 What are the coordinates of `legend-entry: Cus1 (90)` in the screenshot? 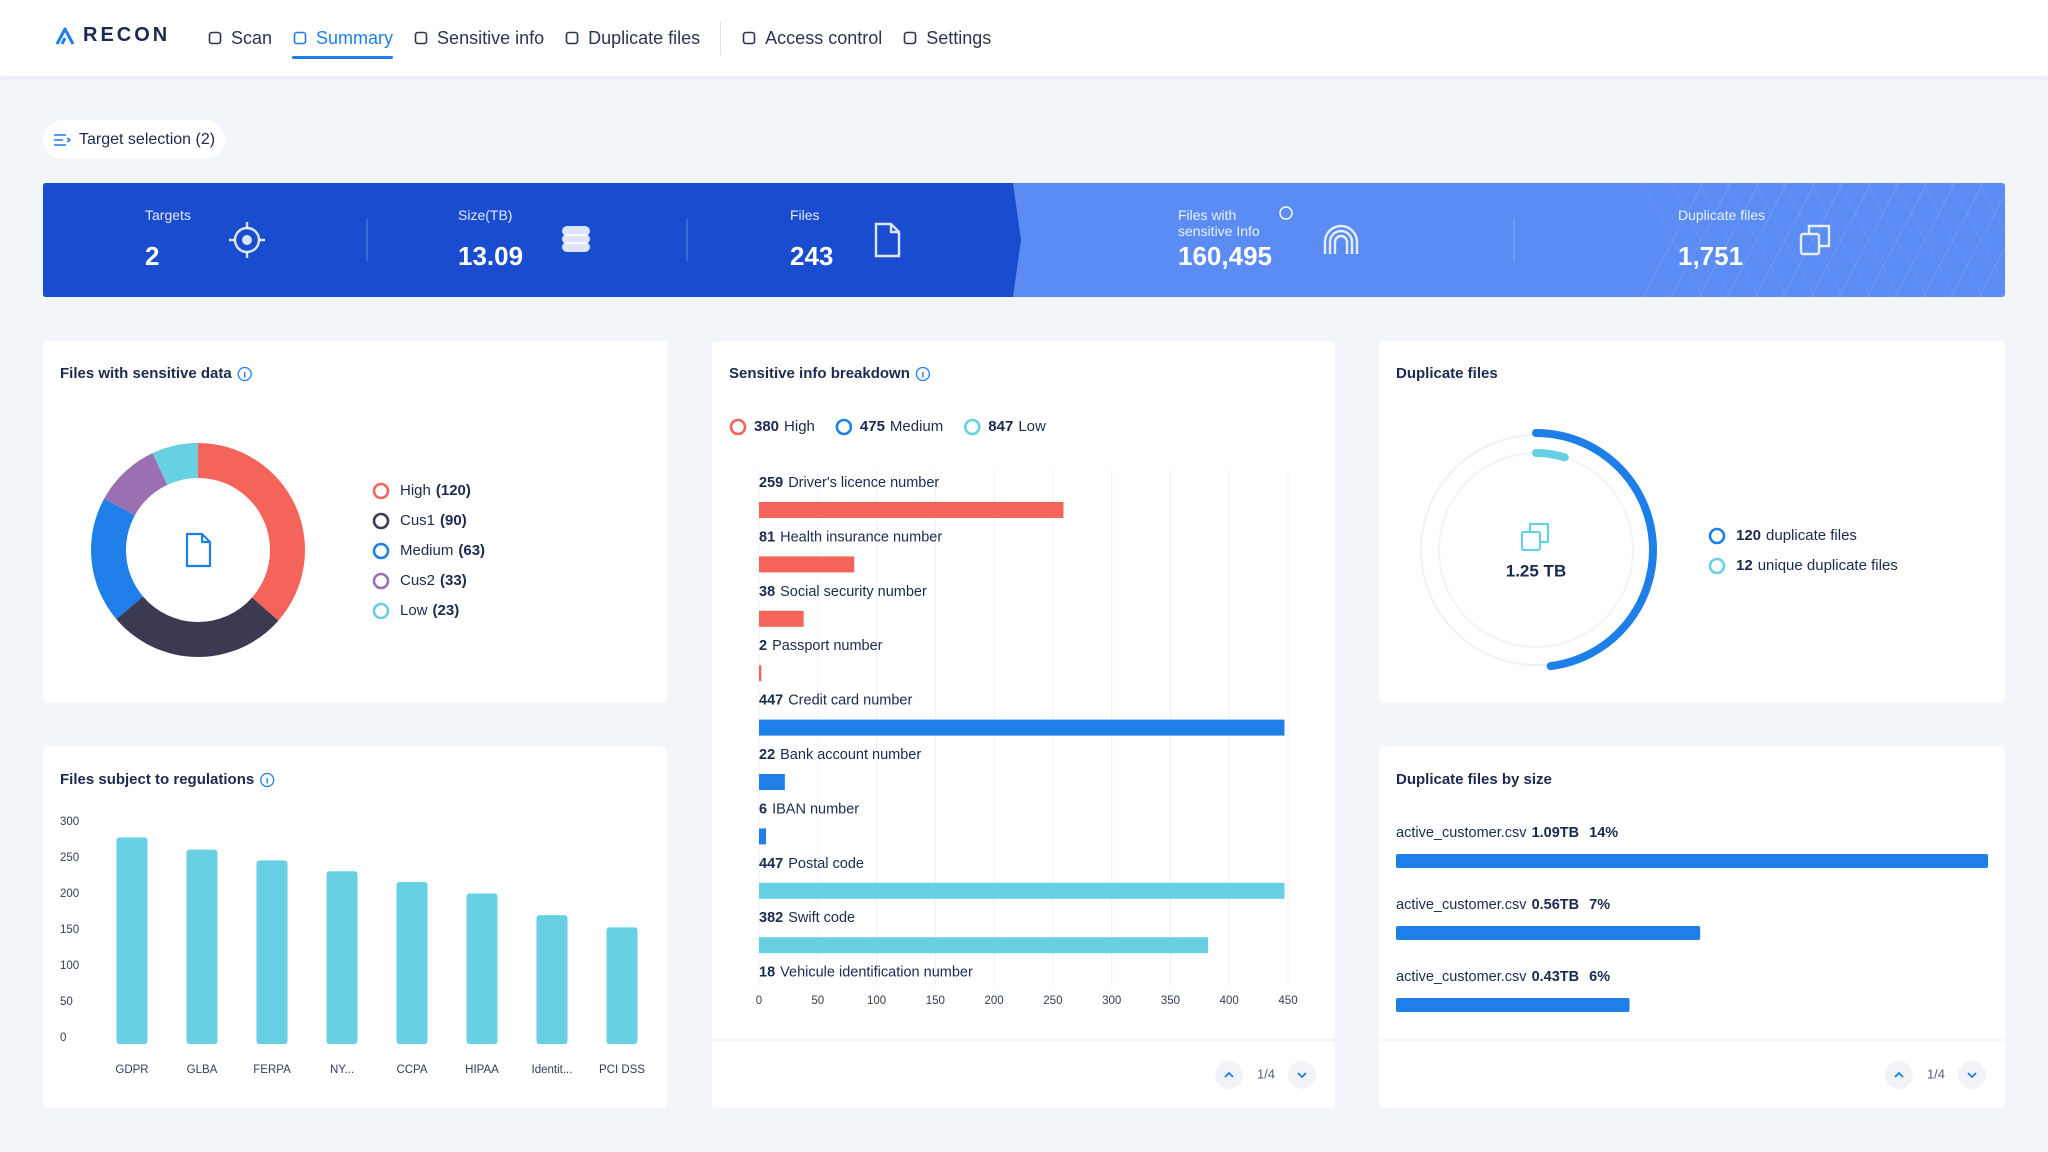 It's located at (433, 520).